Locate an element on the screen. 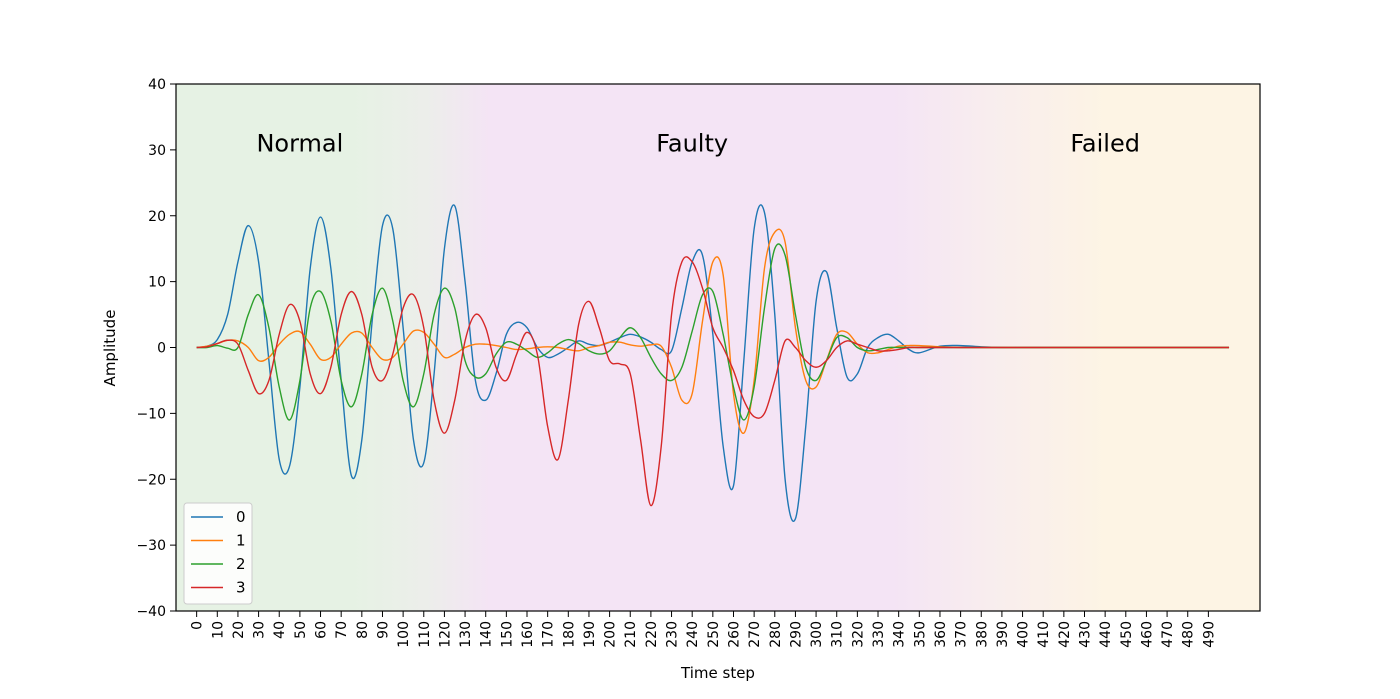 Image resolution: width=1400 pixels, height=699 pixels. x-tick-label: 350 is located at coordinates (920, 634).